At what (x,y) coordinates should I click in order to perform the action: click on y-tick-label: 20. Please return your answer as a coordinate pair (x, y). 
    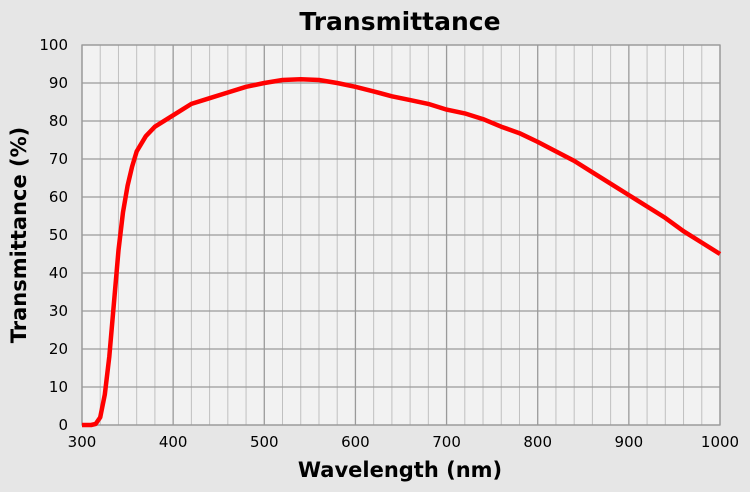
    Looking at the image, I should click on (58, 349).